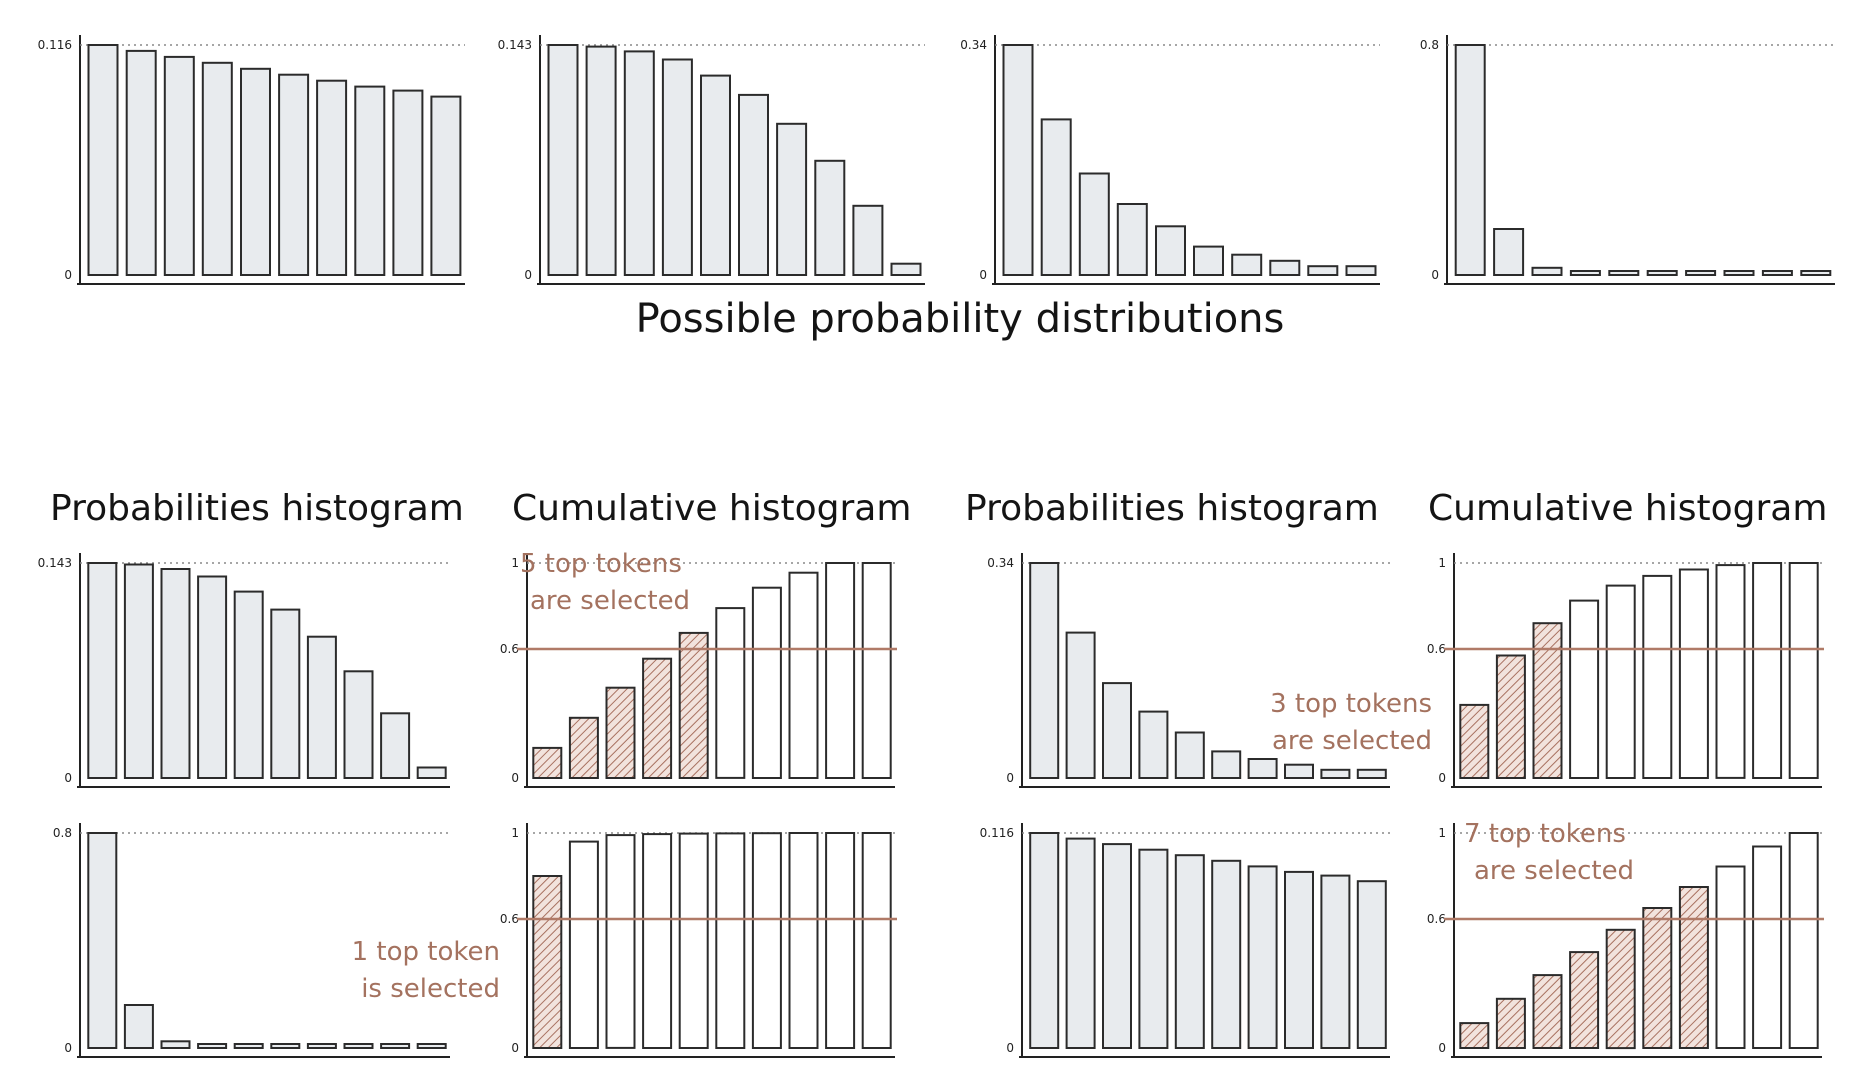 The image size is (1866, 1072). Describe the element at coordinates (62, 833) in the screenshot. I see `y-tick-label: 0.8` at that location.